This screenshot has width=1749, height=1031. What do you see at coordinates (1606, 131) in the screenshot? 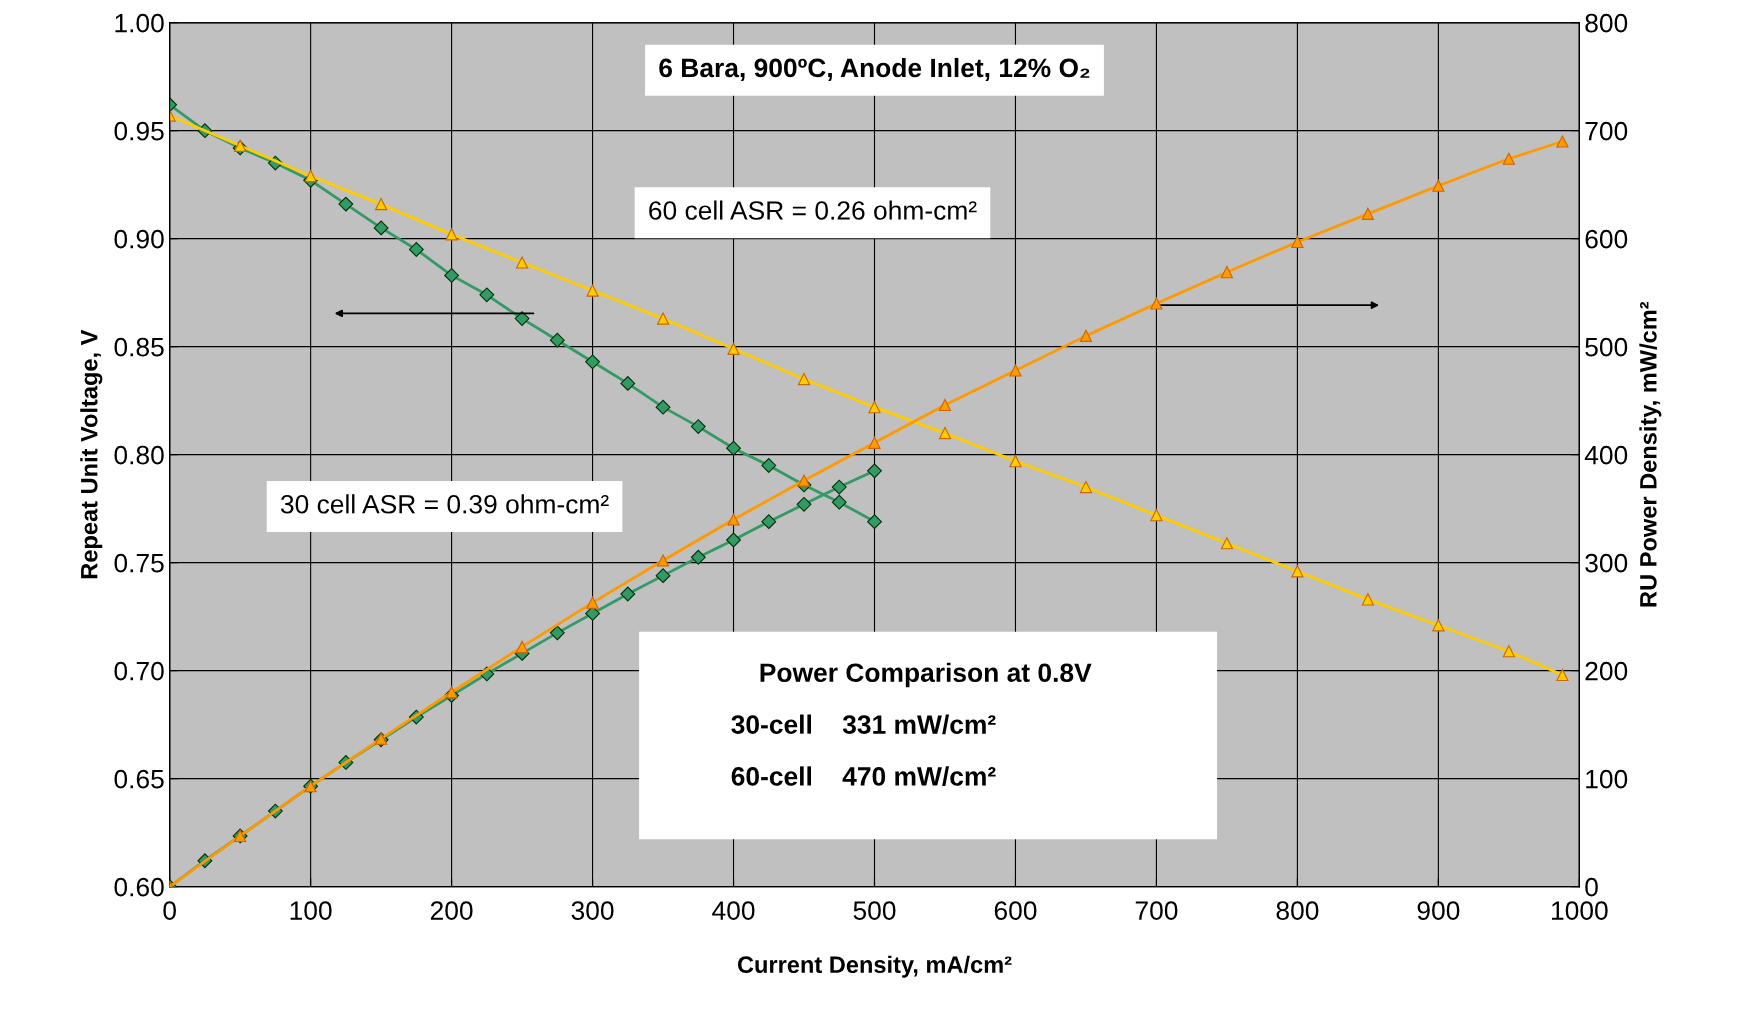
I see `y2-tick-label: 700` at bounding box center [1606, 131].